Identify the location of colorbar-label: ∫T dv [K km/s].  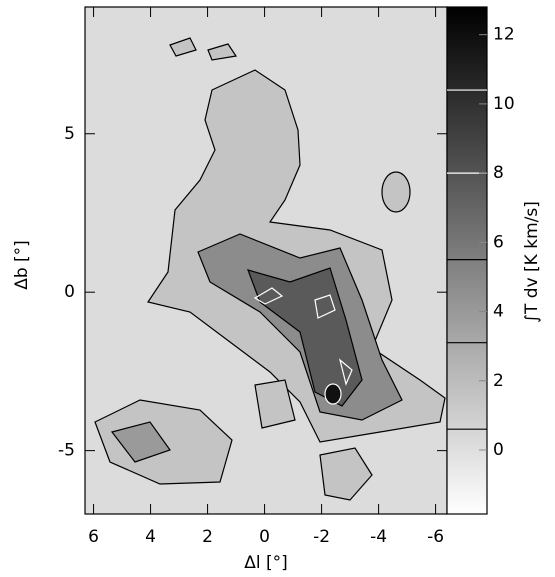
(532, 262).